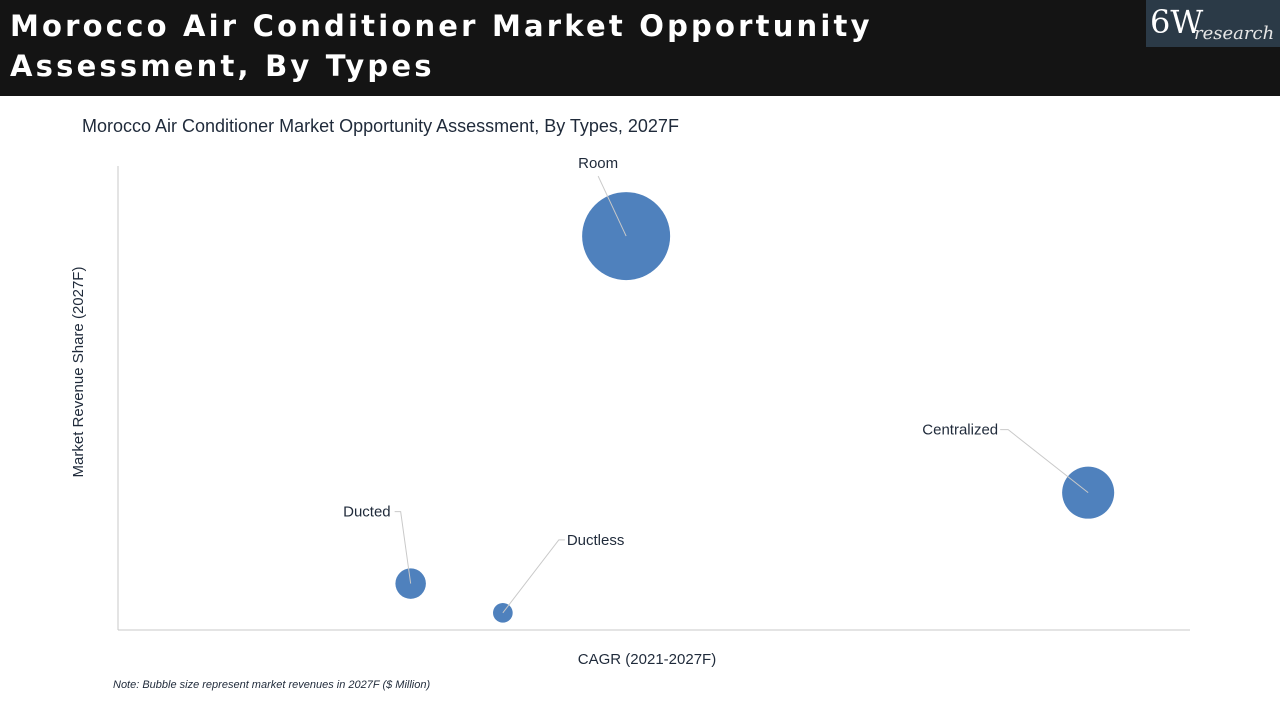  I want to click on bubble-label-ductless: Ductless, so click(596, 540).